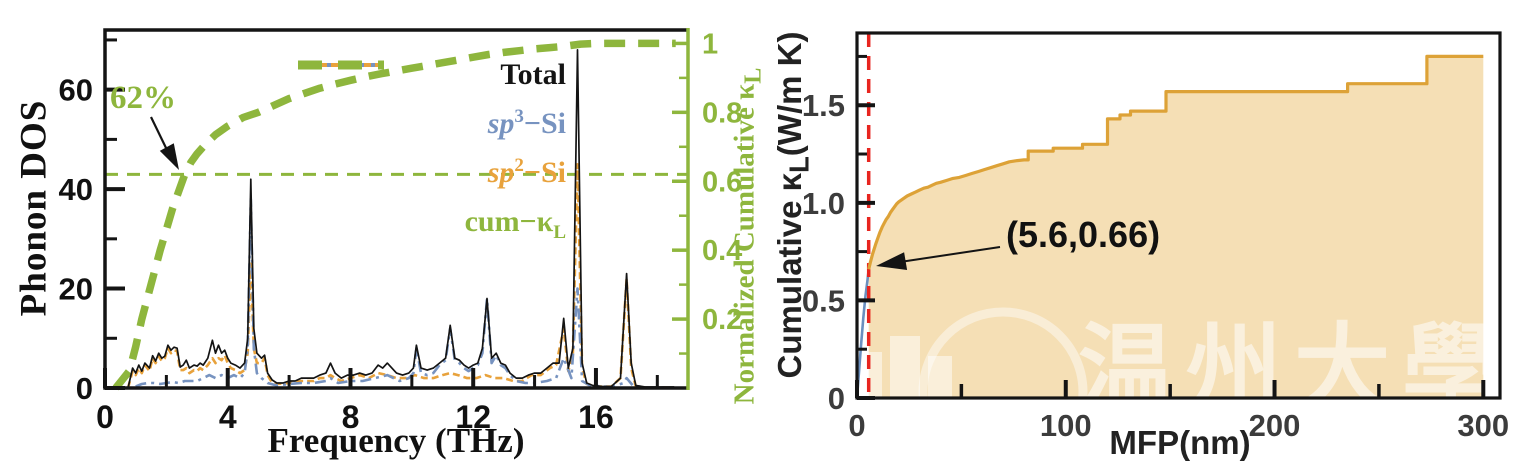 Image resolution: width=1522 pixels, height=471 pixels. What do you see at coordinates (722, 182) in the screenshot?
I see `kappa-tick-label: 0.6` at bounding box center [722, 182].